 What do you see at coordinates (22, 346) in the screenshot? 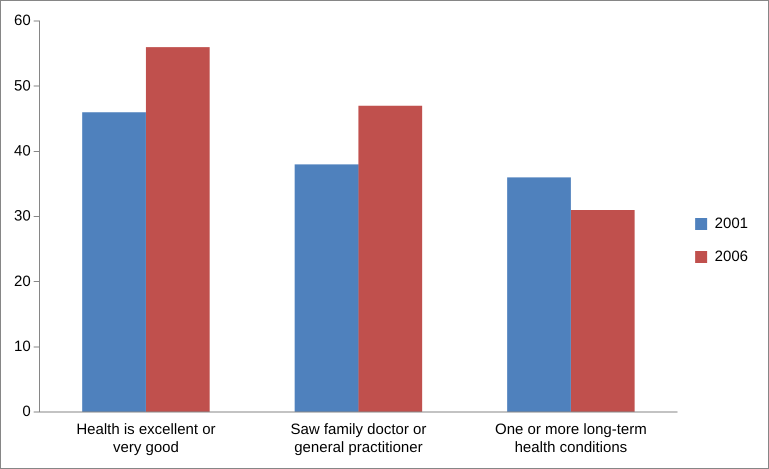
I see `y-tick-label: 10` at bounding box center [22, 346].